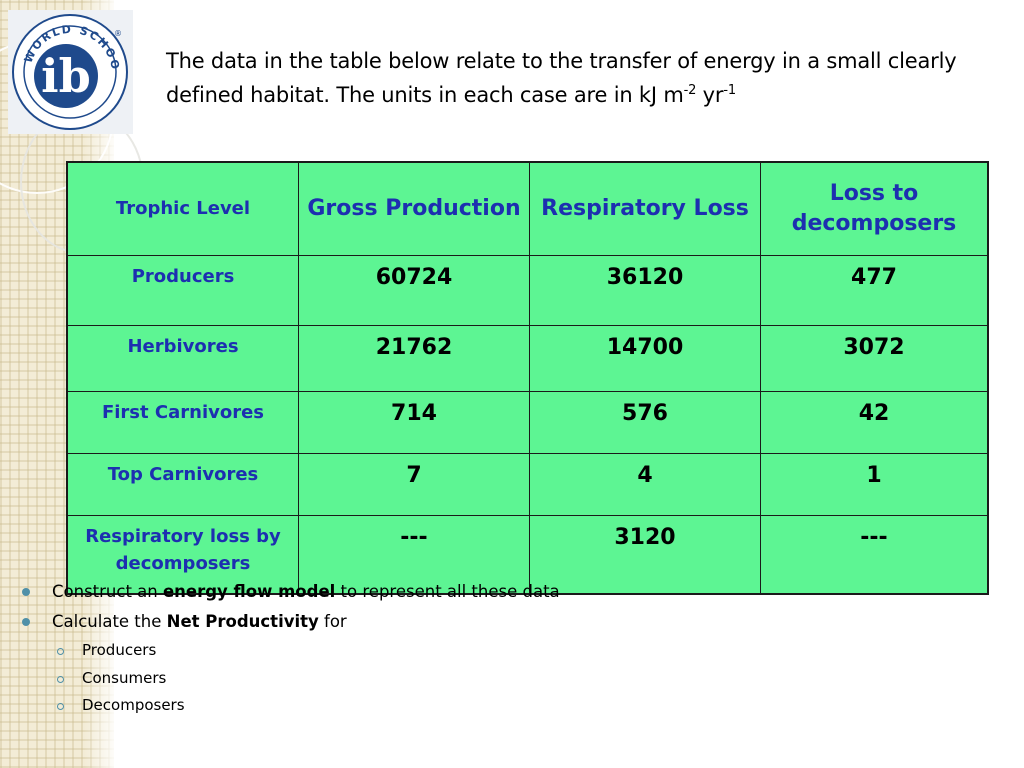 Image resolution: width=1024 pixels, height=768 pixels. Describe the element at coordinates (118, 33) in the screenshot. I see `logo-registered: ®` at that location.